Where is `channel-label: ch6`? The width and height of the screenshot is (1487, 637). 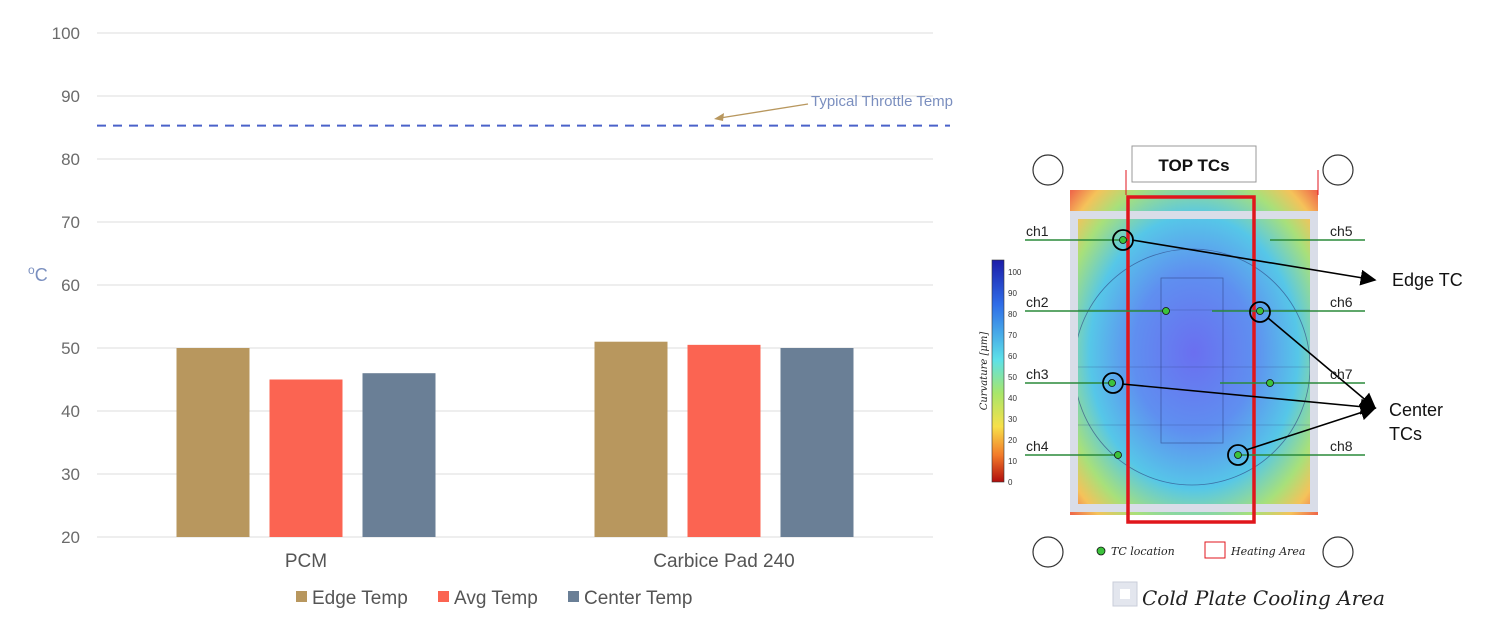
channel-label: ch6 is located at coordinates (1341, 302).